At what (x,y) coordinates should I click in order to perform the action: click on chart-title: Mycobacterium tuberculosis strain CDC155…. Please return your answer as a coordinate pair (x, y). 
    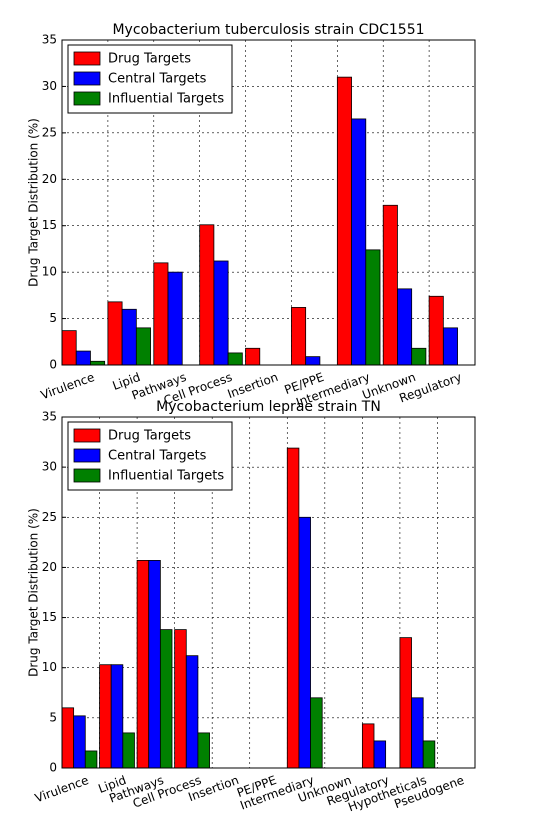
    Looking at the image, I should click on (268, 30).